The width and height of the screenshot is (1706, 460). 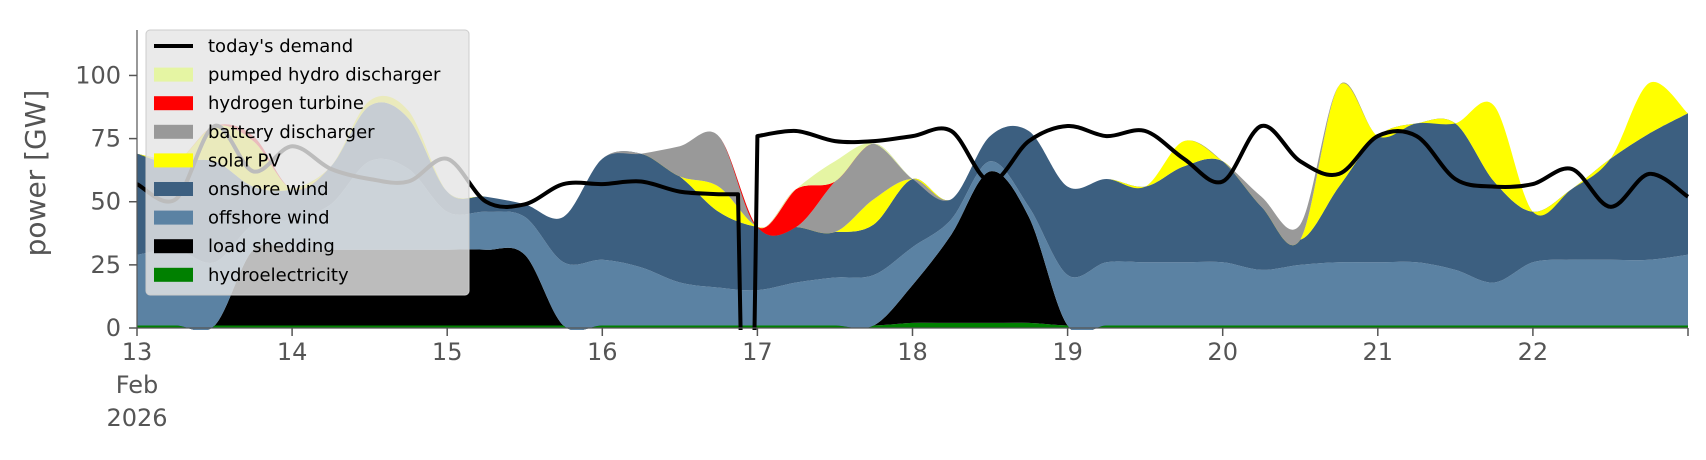 I want to click on legend-item-solar-pv: solar PV, so click(x=217, y=160).